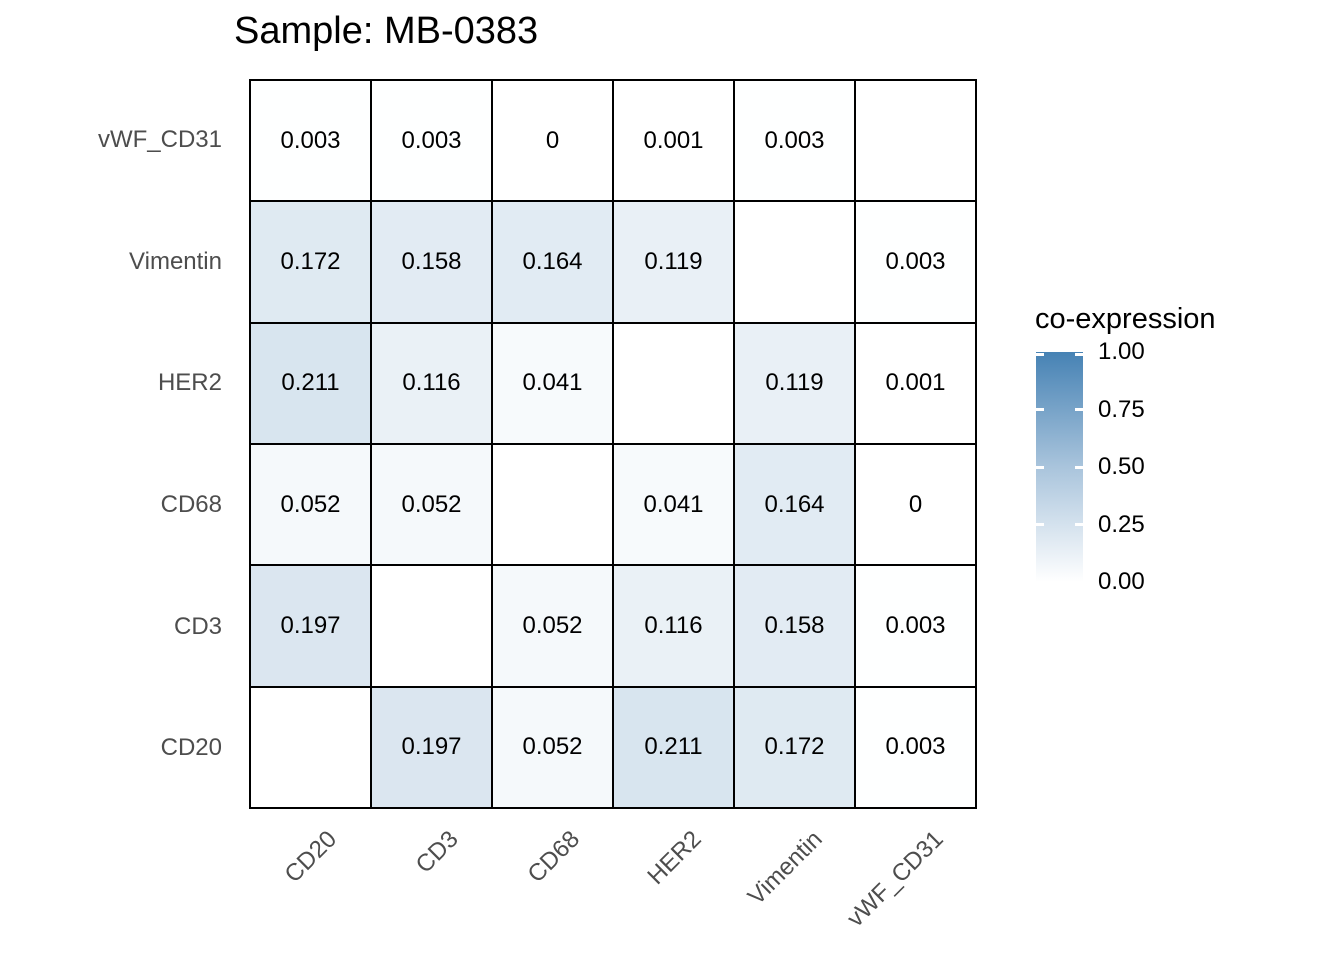  Describe the element at coordinates (159, 139) in the screenshot. I see `y-axis-label: vWF_CD31` at that location.